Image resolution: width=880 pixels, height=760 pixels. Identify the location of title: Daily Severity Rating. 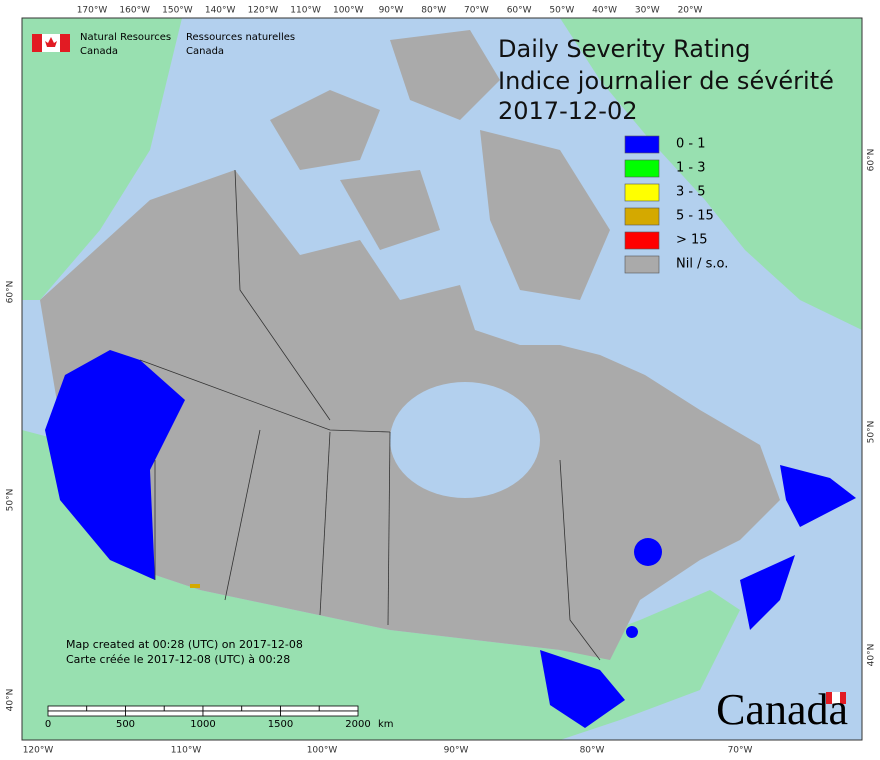
(624, 49).